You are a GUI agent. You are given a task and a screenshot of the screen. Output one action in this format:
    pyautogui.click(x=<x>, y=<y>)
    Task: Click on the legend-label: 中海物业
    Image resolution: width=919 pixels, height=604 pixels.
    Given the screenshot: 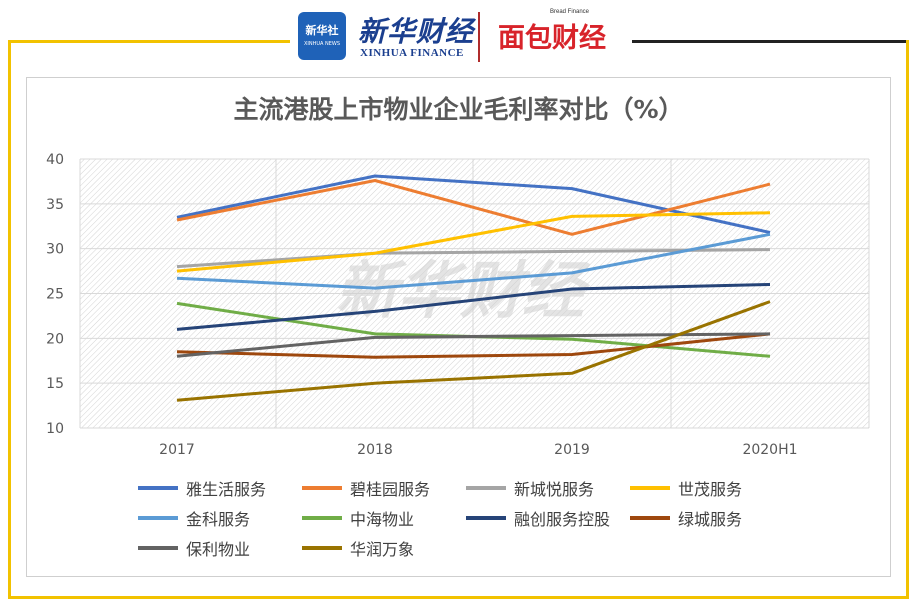 What is the action you would take?
    pyautogui.click(x=382, y=519)
    